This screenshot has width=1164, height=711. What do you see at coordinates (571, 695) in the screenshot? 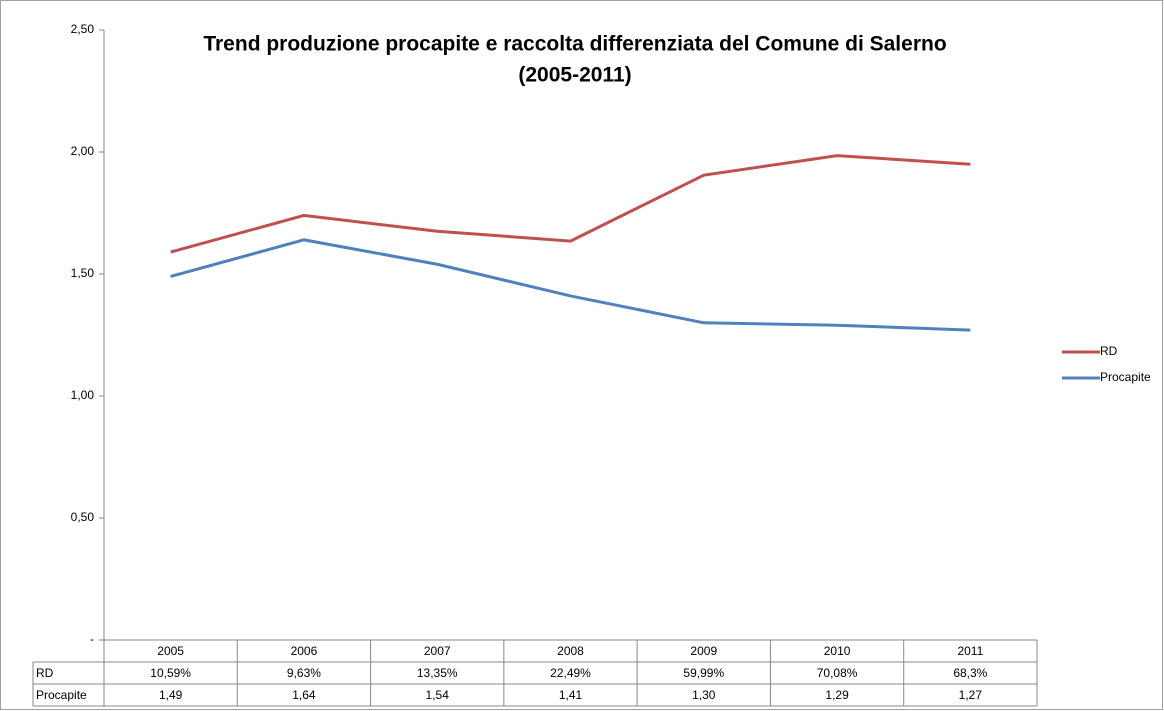
I see `table-cell: 1,41` at bounding box center [571, 695].